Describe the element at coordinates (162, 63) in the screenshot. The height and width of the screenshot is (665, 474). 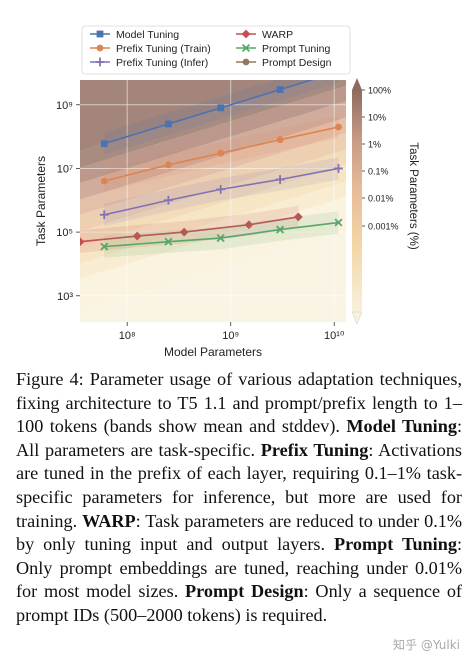
I see `legend-label: Prefix Tuning (Infer)` at that location.